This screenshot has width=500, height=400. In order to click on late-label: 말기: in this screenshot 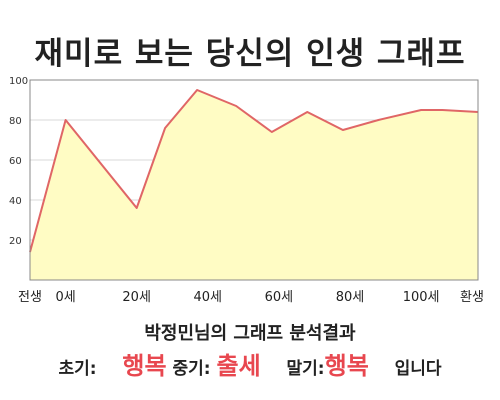, I will do `click(305, 369)`.